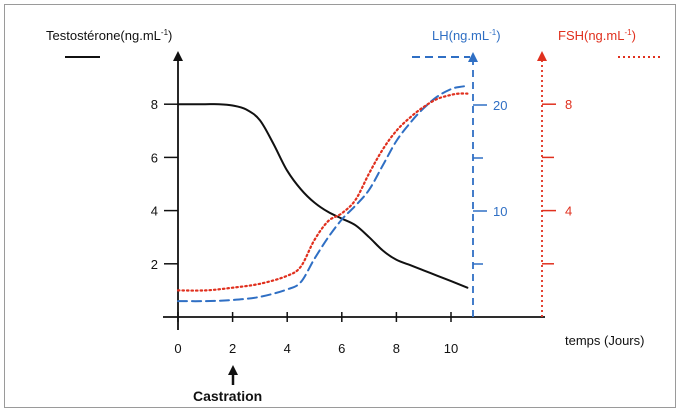 Image resolution: width=681 pixels, height=413 pixels. What do you see at coordinates (154, 104) in the screenshot?
I see `testo-tick-label-8: 8` at bounding box center [154, 104].